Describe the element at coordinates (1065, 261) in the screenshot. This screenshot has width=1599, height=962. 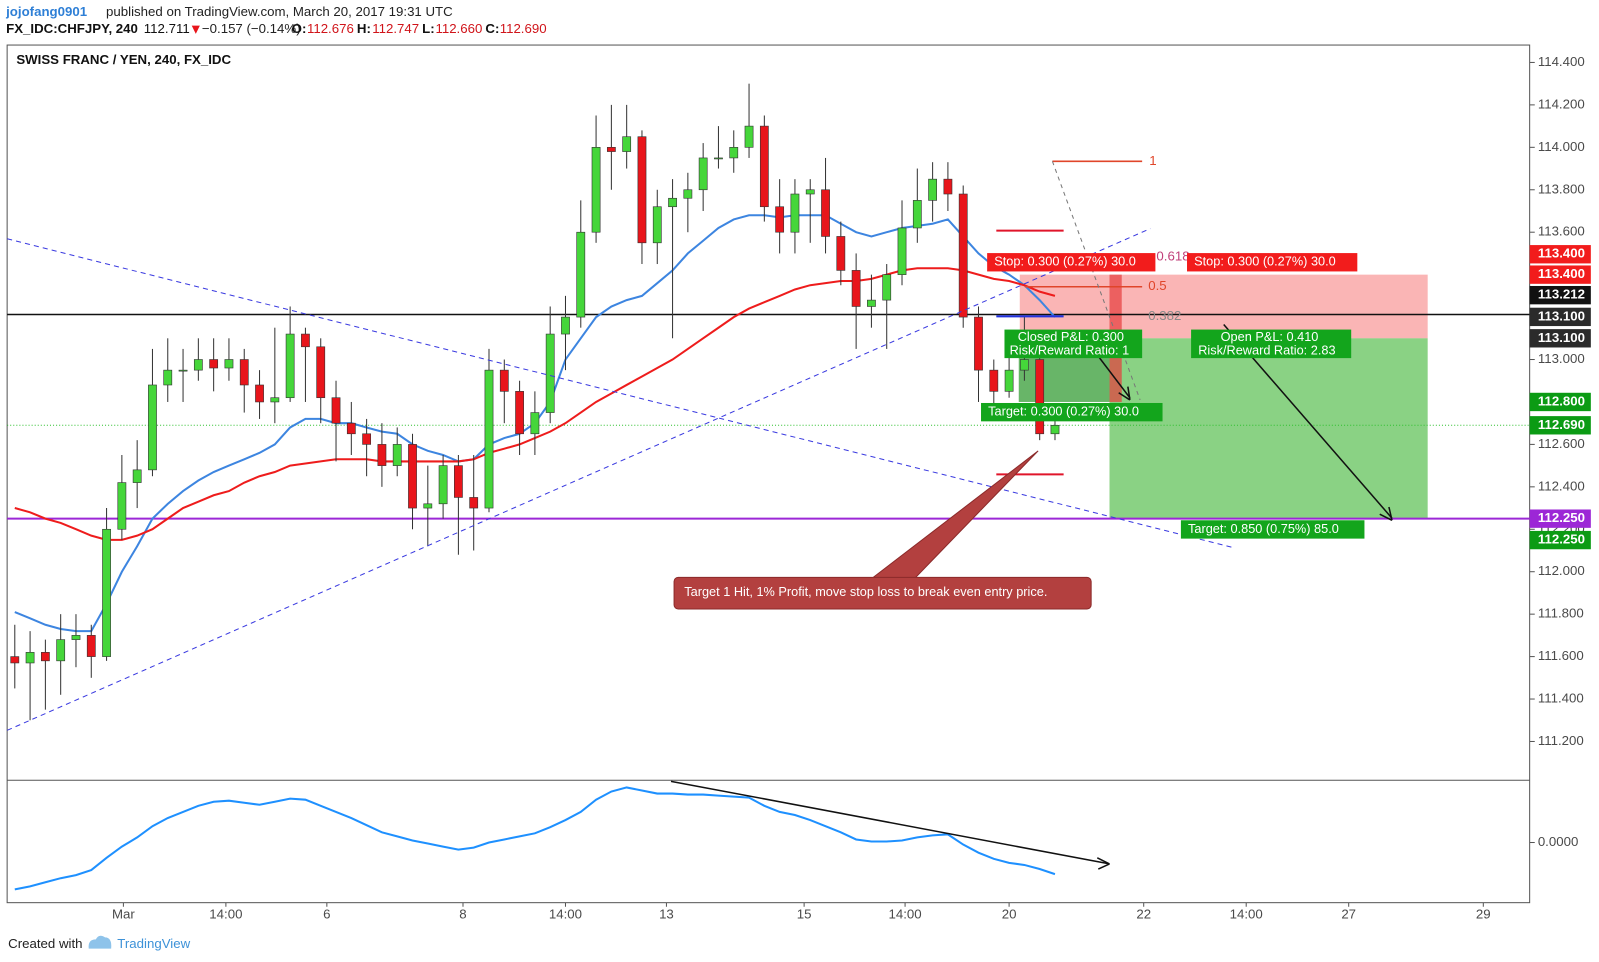
I see `stop-label: Stop: 0.300 (0.27%) 30.0` at that location.